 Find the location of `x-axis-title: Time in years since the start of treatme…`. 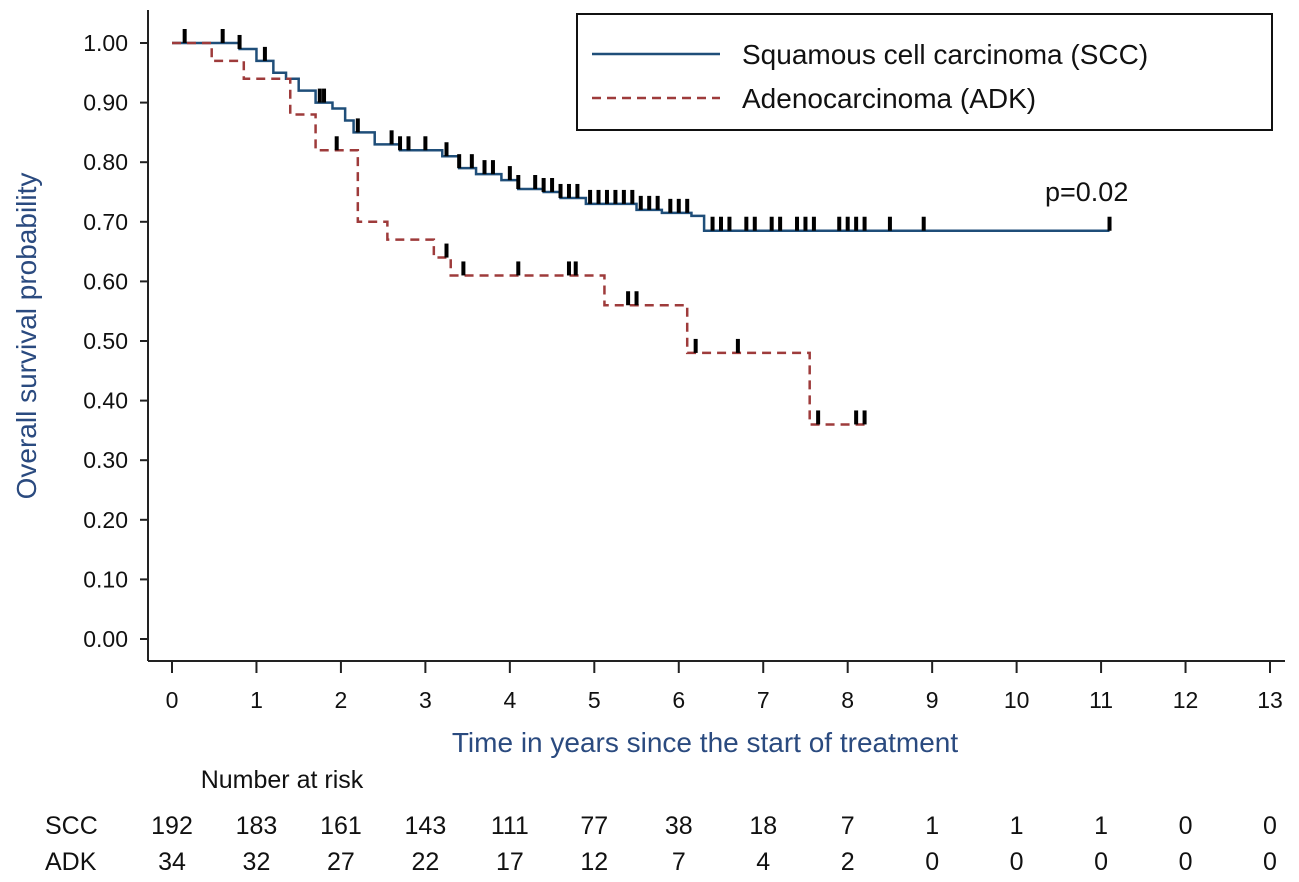

x-axis-title: Time in years since the start of treatme… is located at coordinates (705, 742).